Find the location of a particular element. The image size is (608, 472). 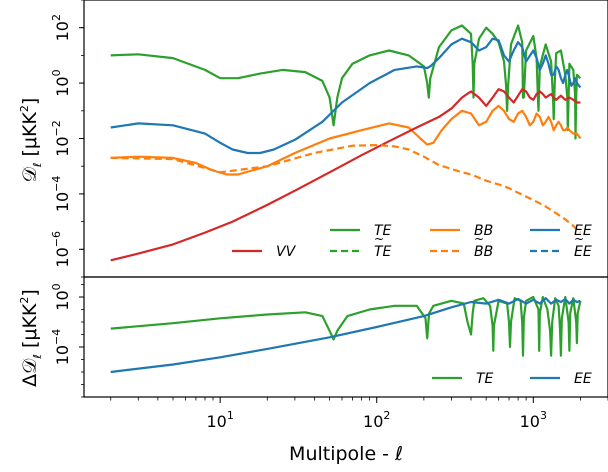

top-legend-entry-te: TE is located at coordinates (361, 231).